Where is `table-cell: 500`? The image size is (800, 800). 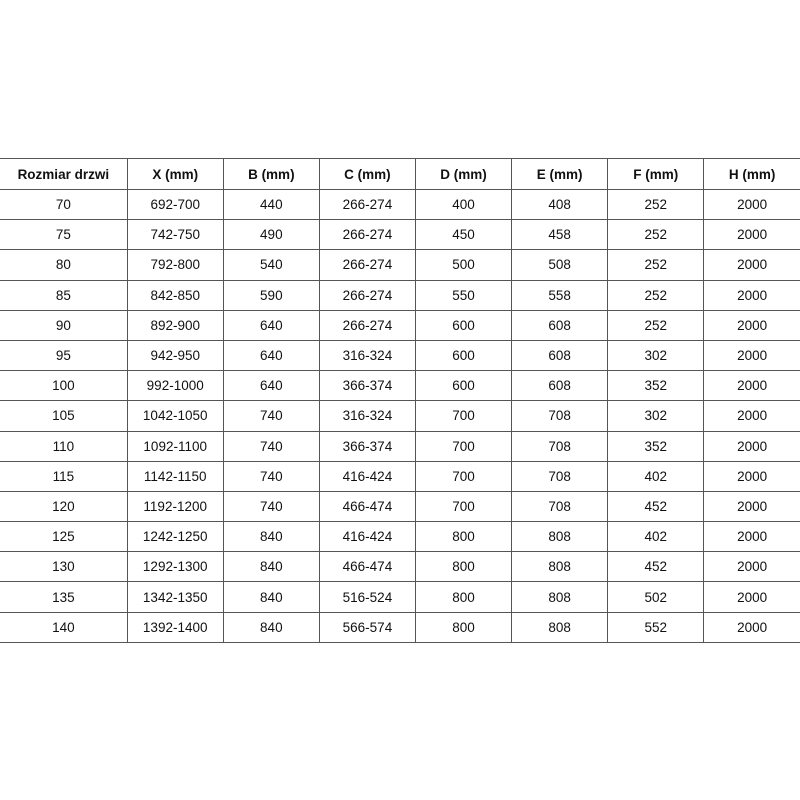 table-cell: 500 is located at coordinates (463, 265).